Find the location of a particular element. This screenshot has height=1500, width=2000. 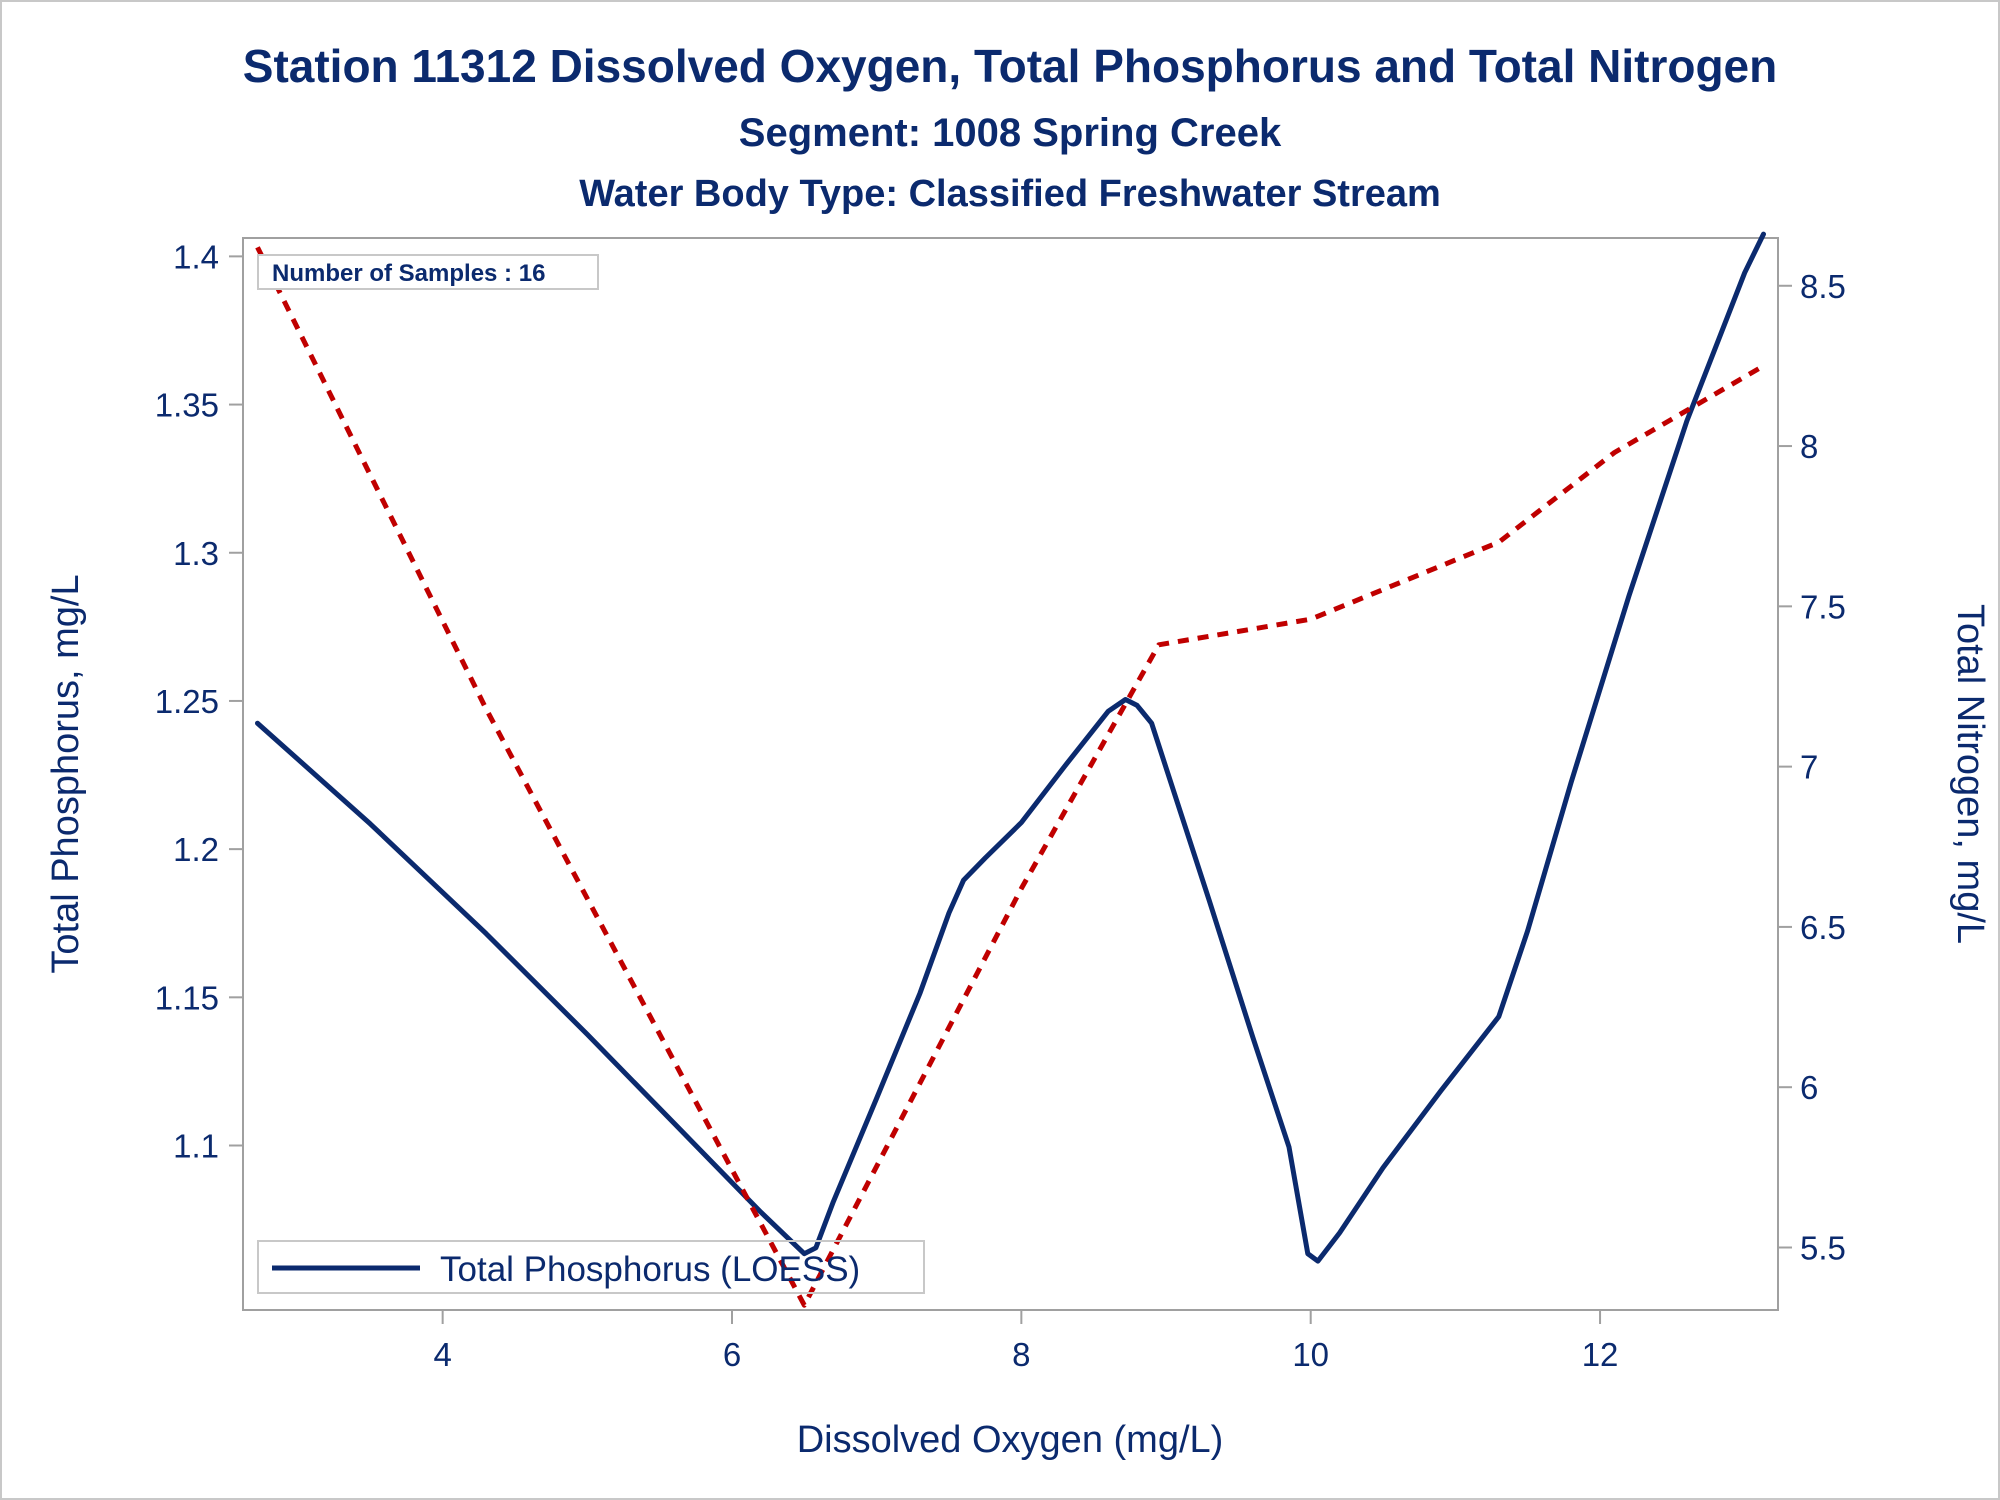

y2-tick-label: 7 is located at coordinates (1809, 767).